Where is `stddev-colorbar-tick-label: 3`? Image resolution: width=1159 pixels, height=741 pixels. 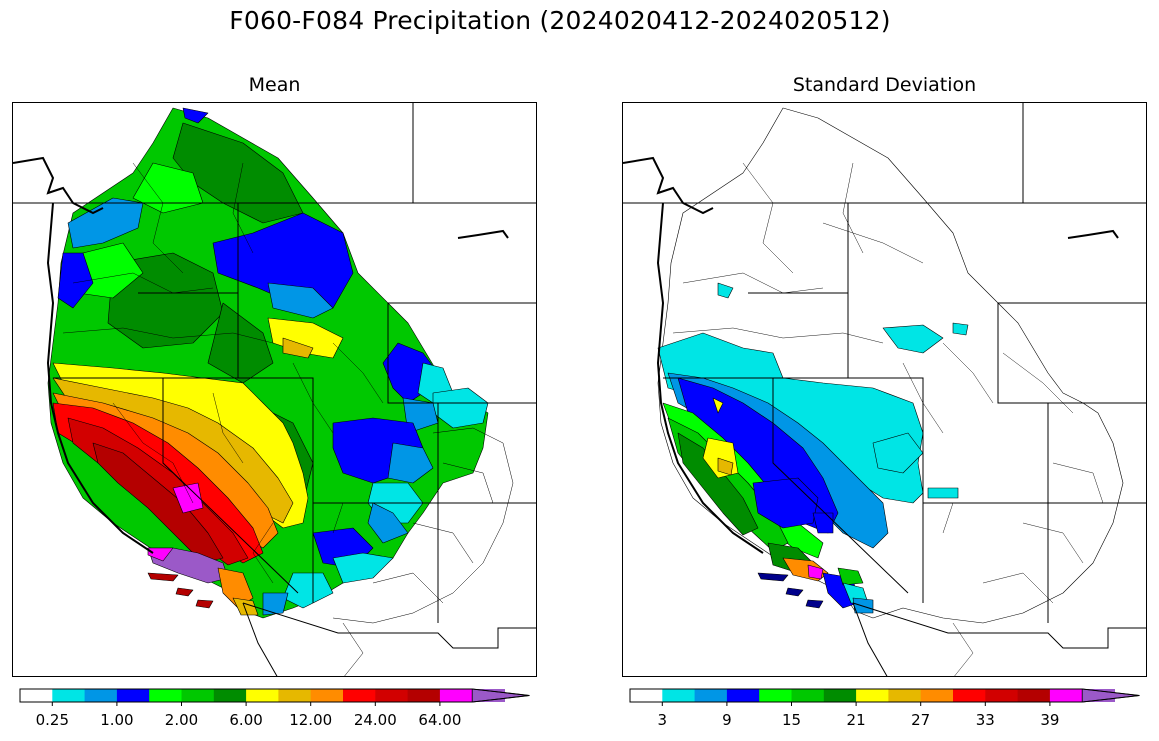 stddev-colorbar-tick-label: 3 is located at coordinates (662, 720).